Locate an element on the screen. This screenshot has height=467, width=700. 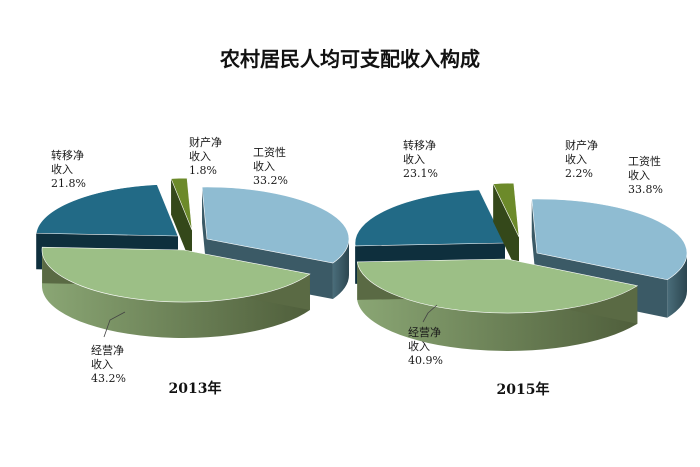
label-property-2013: 财产净 收入 1.8% is located at coordinates (207, 156).